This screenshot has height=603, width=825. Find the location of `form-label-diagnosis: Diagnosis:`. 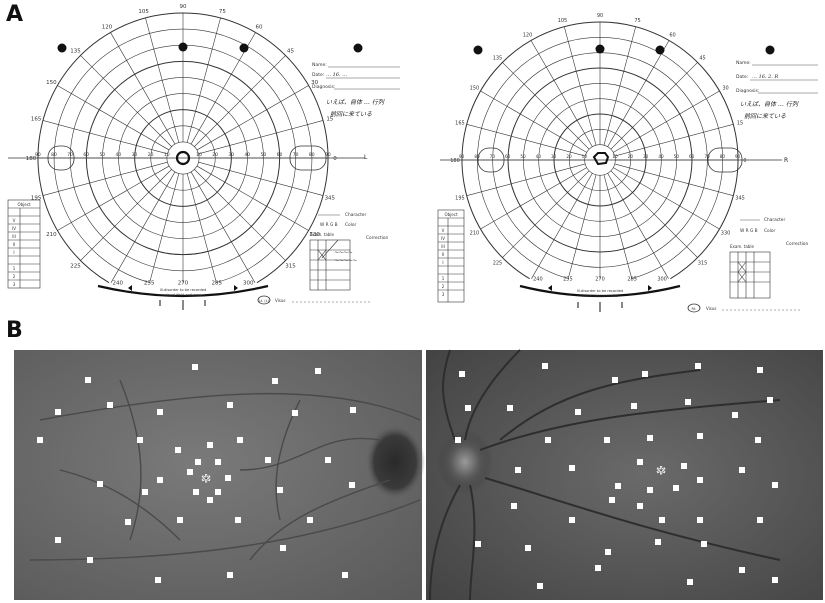

form-label-diagnosis: Diagnosis: is located at coordinates (323, 87).